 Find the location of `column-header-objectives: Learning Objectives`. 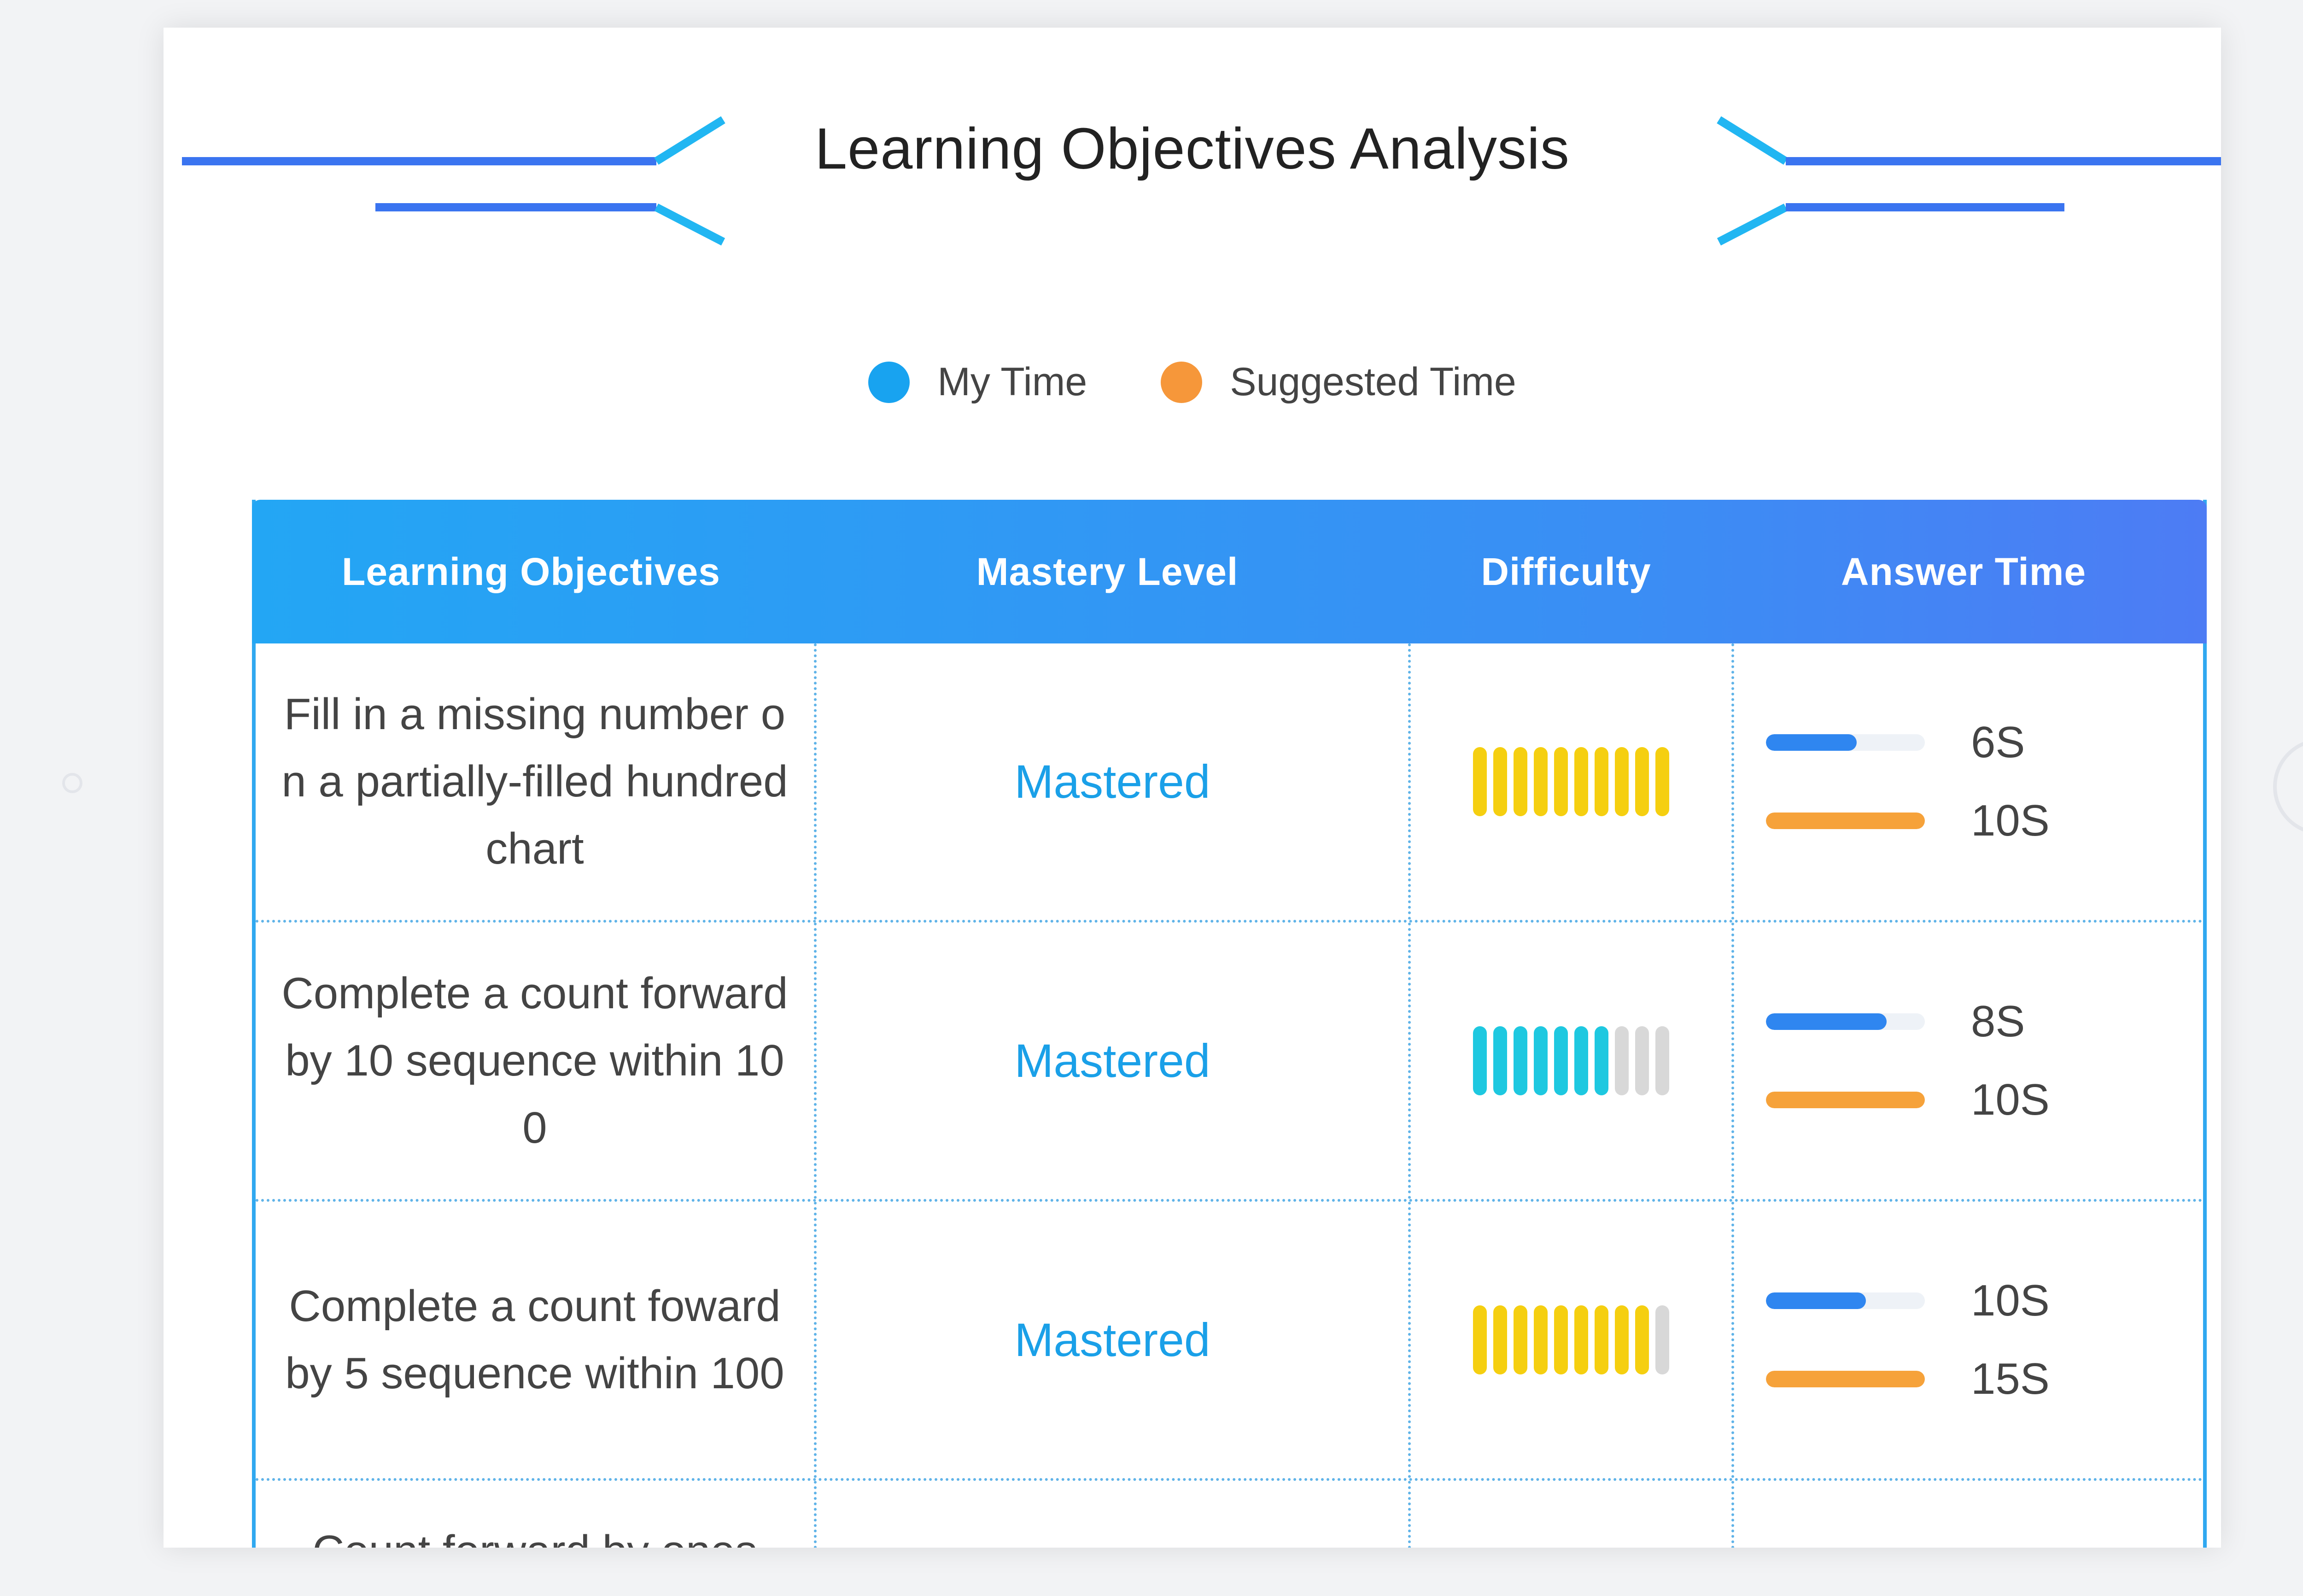

column-header-objectives: Learning Objectives is located at coordinates (531, 571).